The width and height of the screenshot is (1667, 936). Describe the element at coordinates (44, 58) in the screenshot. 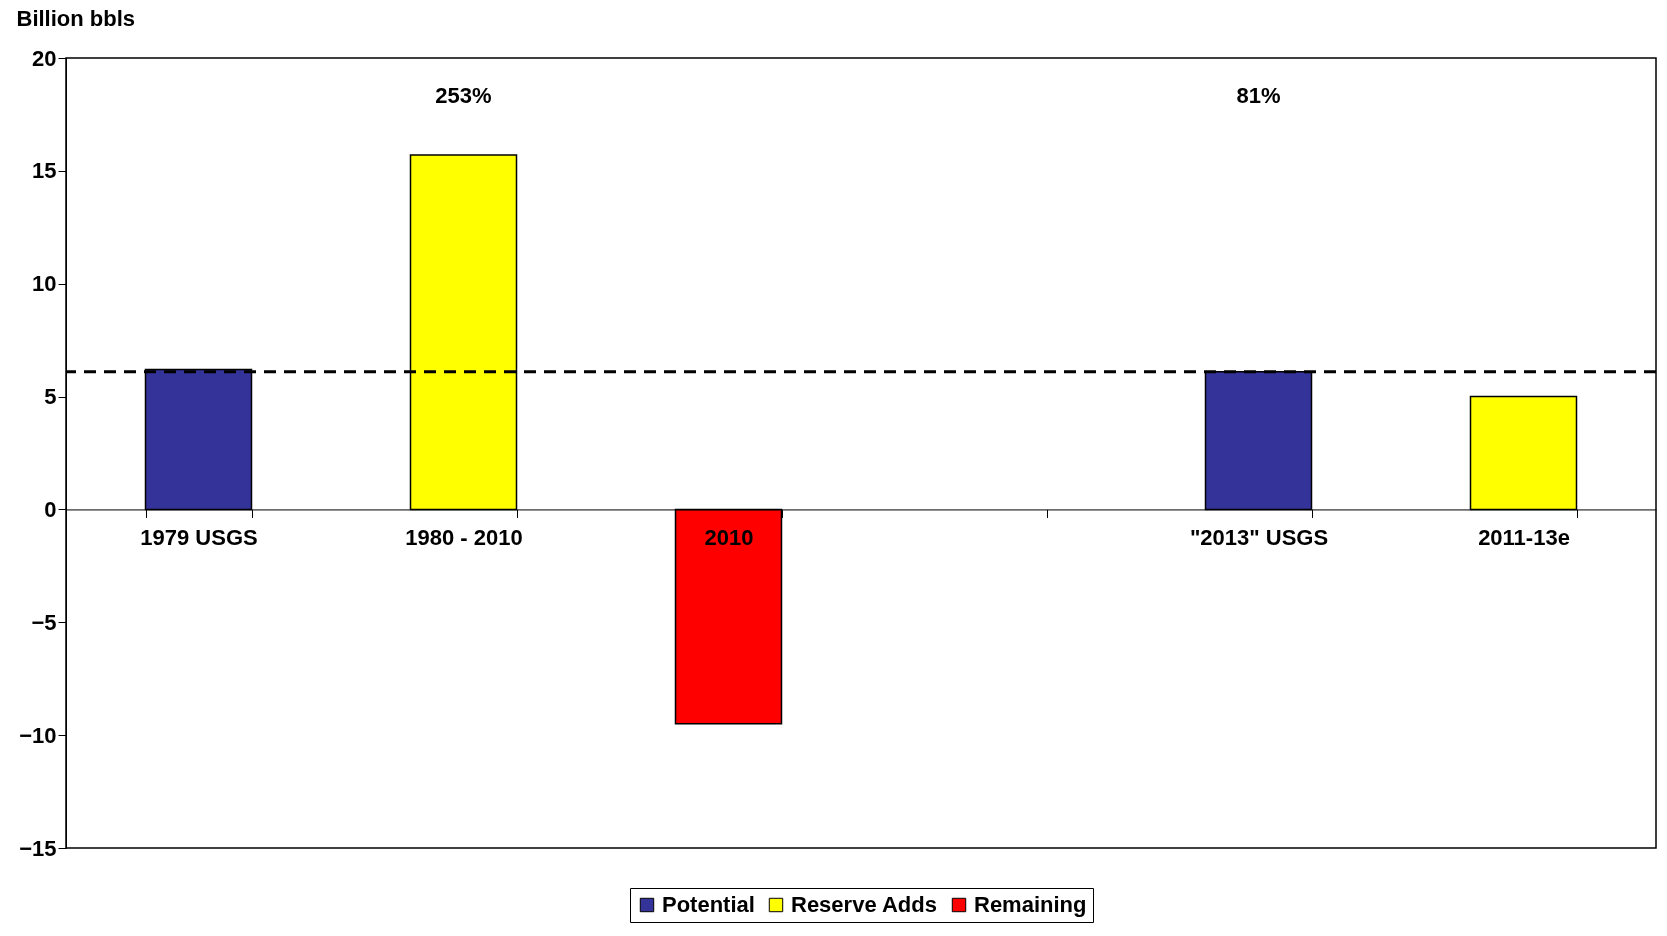

I see `y-tick-label: 20` at that location.